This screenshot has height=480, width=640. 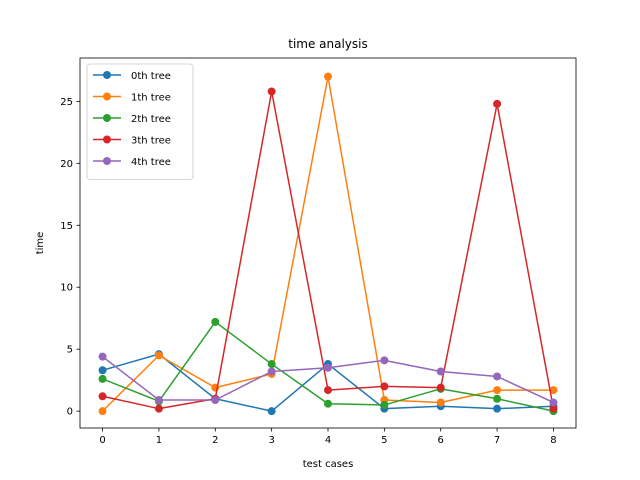 I want to click on legend: 0th tree 1th tree 2th tree 3th tree 4th tree, so click(x=140, y=121).